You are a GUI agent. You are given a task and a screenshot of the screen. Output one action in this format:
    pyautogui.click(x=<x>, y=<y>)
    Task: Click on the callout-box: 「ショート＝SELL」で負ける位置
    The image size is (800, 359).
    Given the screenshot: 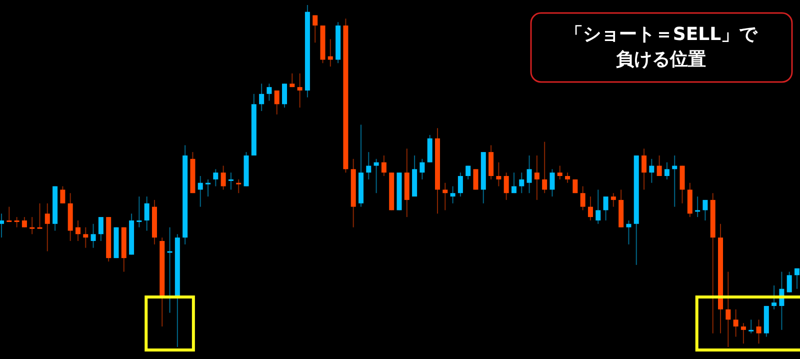 What is the action you would take?
    pyautogui.click(x=661, y=47)
    